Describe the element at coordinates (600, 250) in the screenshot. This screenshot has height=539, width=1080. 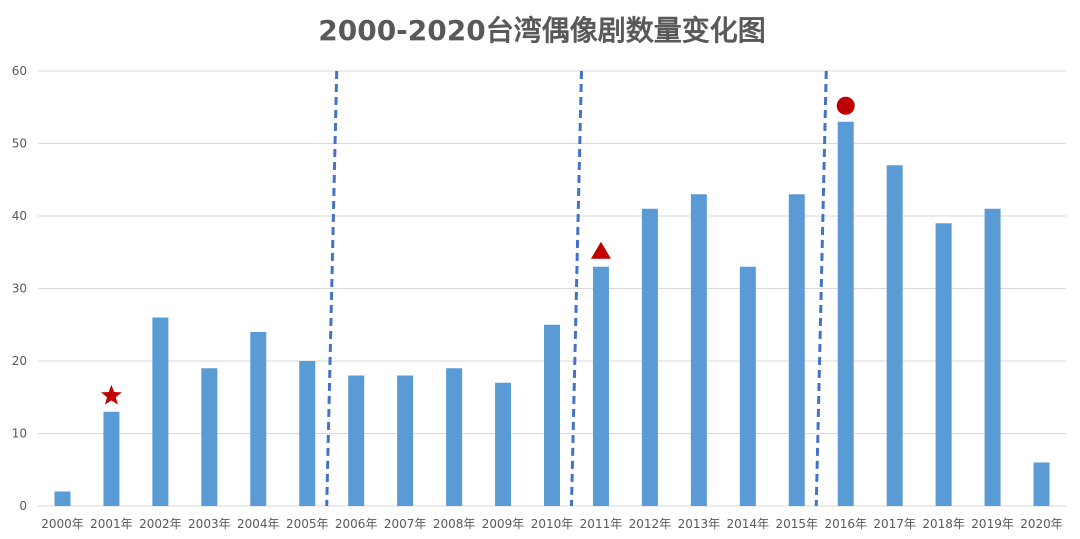
I see `triangle-marker` at that location.